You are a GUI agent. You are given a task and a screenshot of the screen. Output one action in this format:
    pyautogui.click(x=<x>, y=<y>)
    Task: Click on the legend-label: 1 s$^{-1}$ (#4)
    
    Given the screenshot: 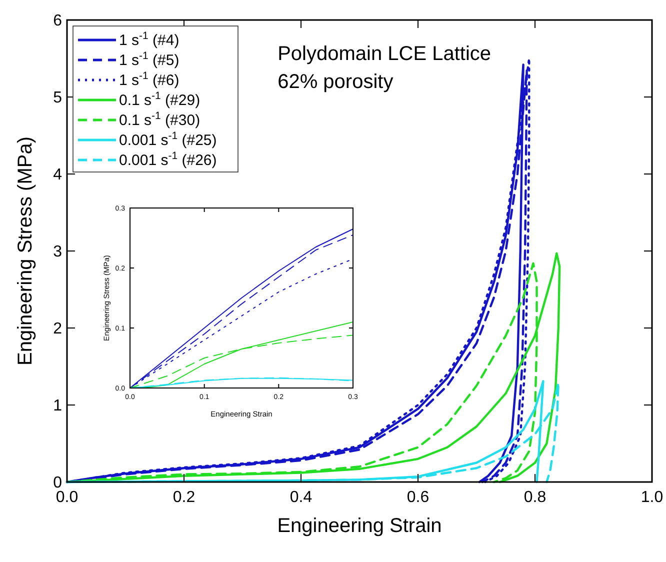 What is the action you would take?
    pyautogui.click(x=149, y=39)
    